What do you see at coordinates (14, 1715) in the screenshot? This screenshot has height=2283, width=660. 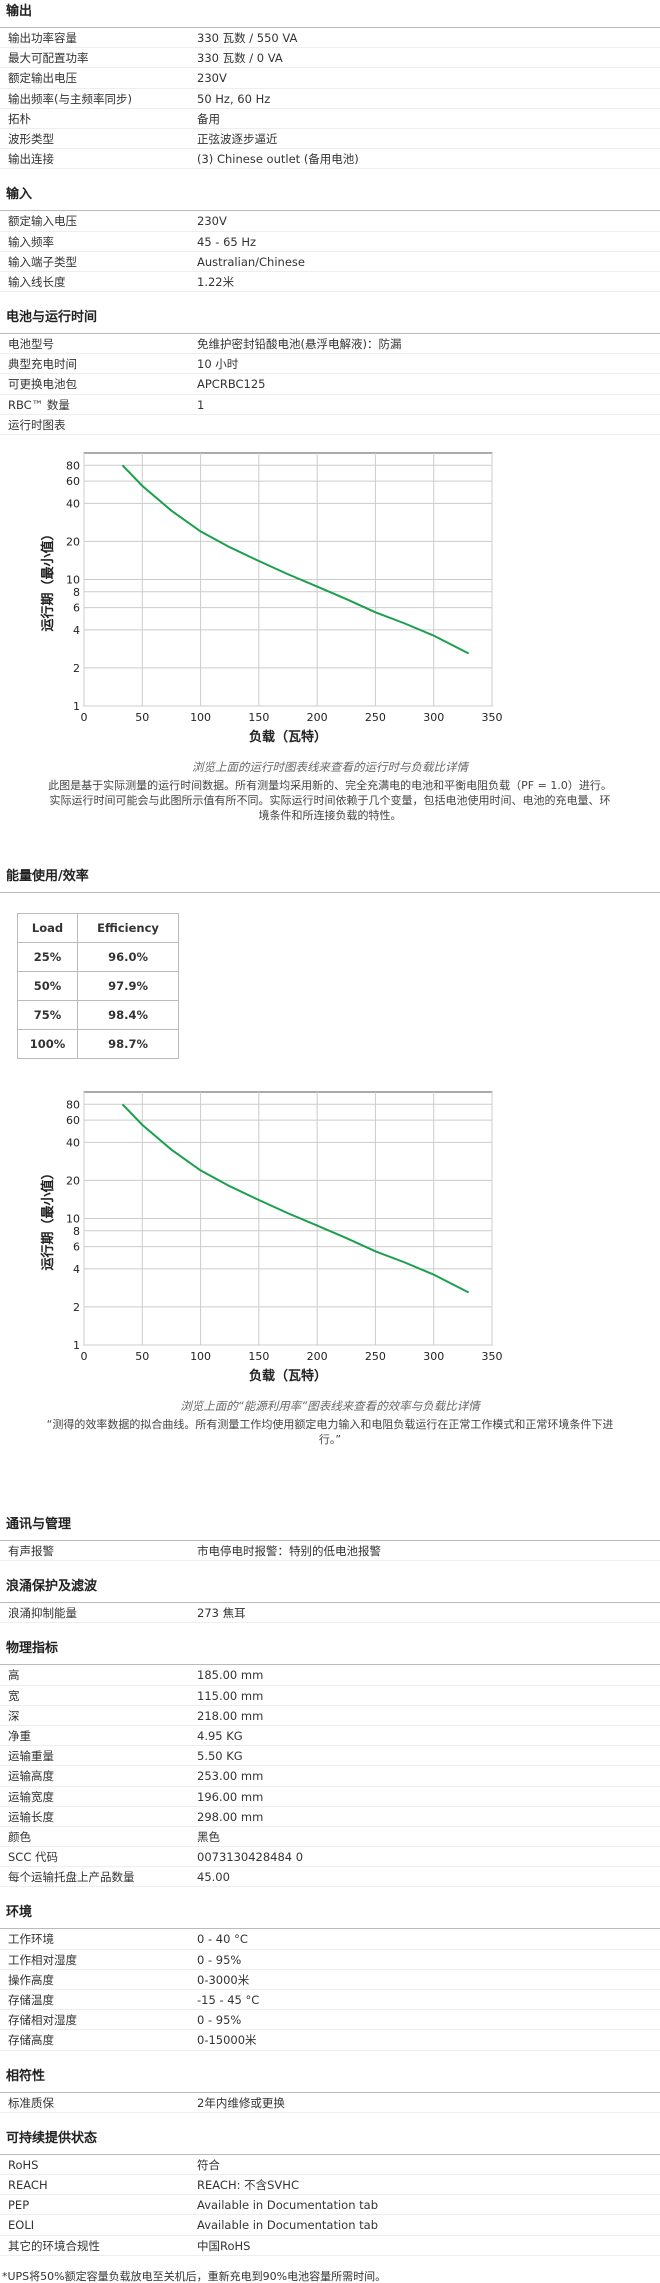 I see `spec-key: 深` at bounding box center [14, 1715].